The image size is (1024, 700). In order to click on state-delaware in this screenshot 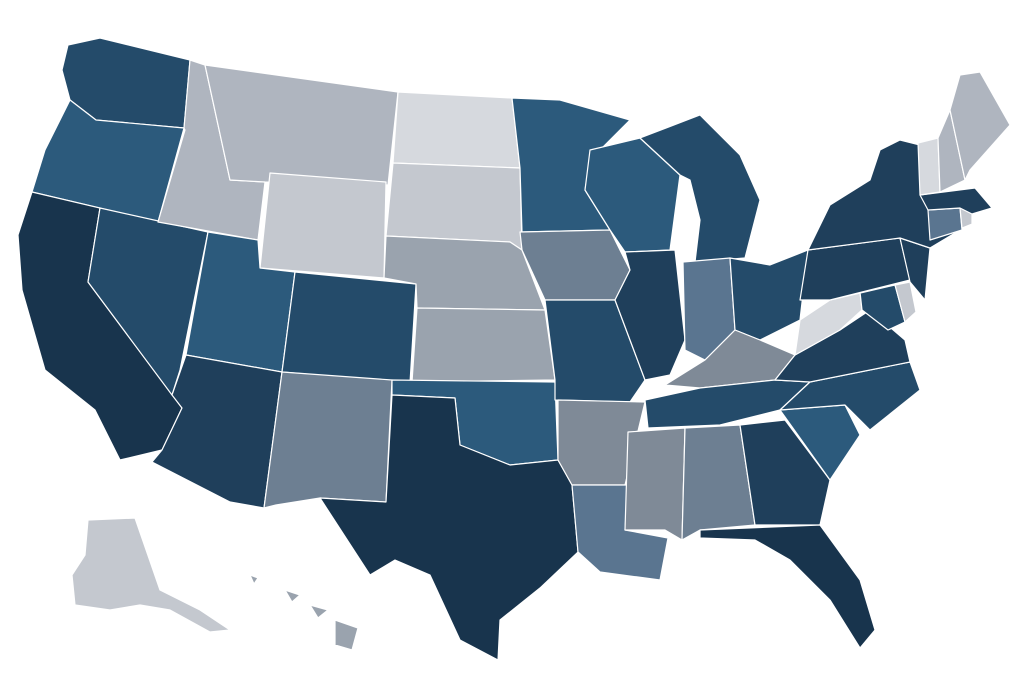, I will do `click(905, 302)`.